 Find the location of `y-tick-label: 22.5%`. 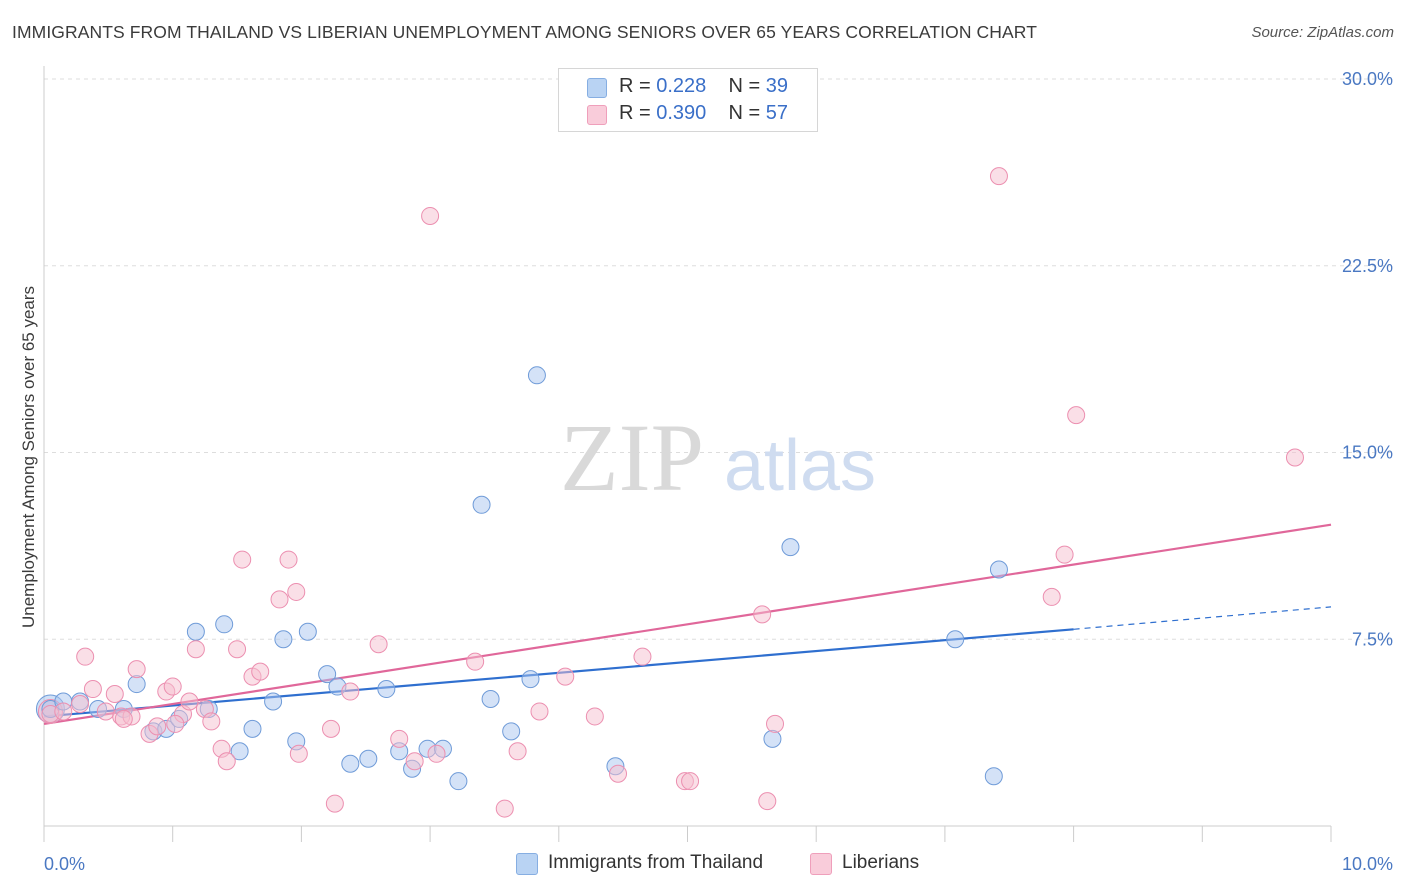

y-tick-label: 22.5% is located at coordinates (1367, 266).